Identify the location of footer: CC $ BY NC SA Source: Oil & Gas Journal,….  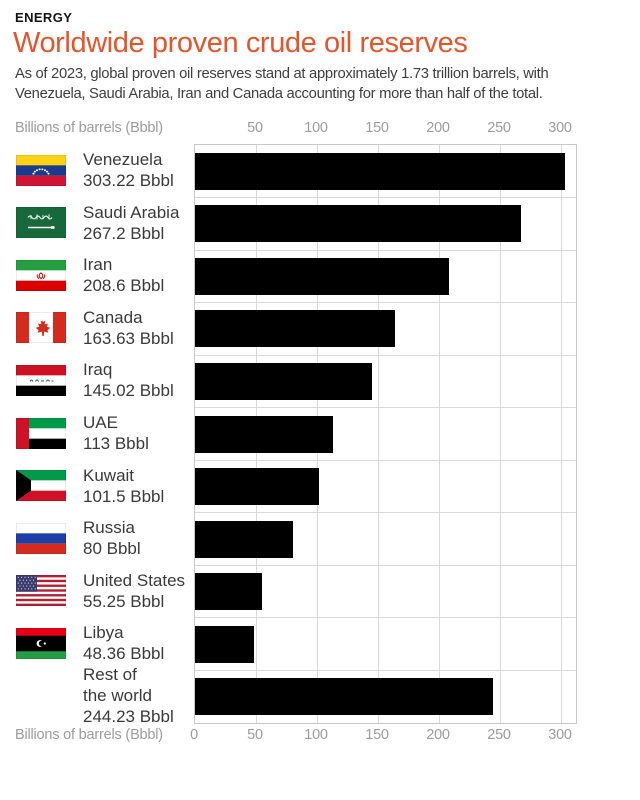
(320, 767).